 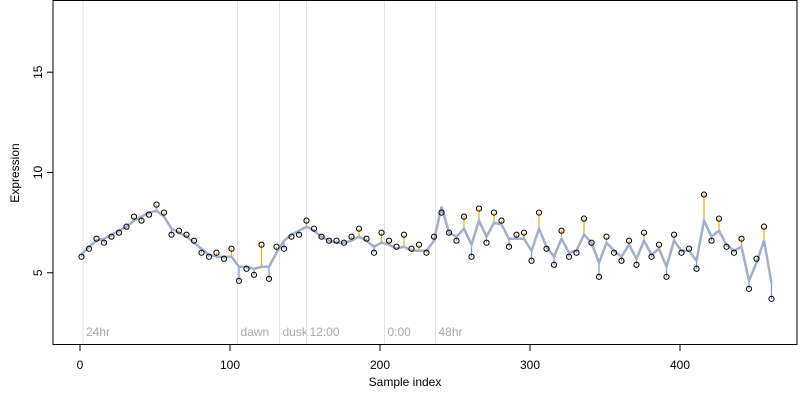 What do you see at coordinates (400, 332) in the screenshot?
I see `time-marker-label: 0:00` at bounding box center [400, 332].